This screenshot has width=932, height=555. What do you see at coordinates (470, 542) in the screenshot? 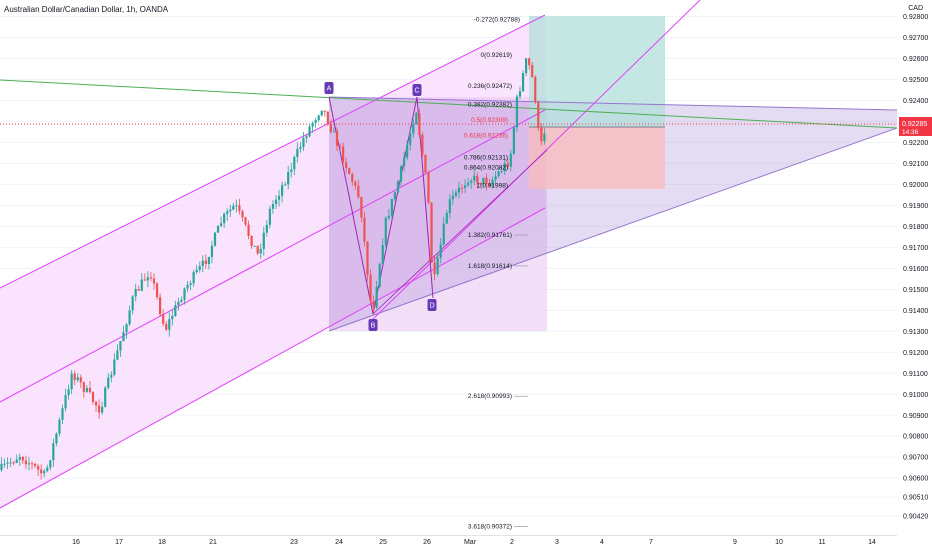
I see `time-tick-label: Mar` at bounding box center [470, 542].